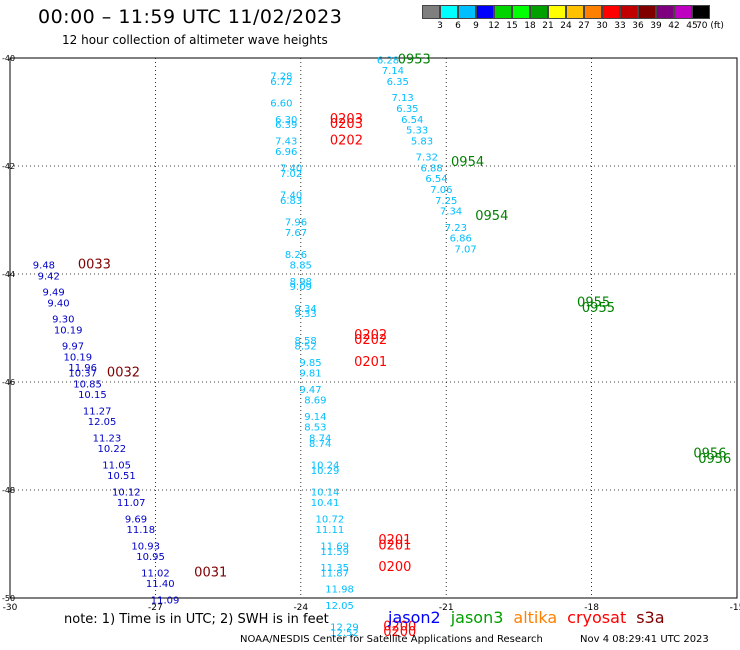 Image resolution: width=740 pixels, height=650 pixels. What do you see at coordinates (306, 347) in the screenshot?
I see `wave-height-point: 8.52` at bounding box center [306, 347].